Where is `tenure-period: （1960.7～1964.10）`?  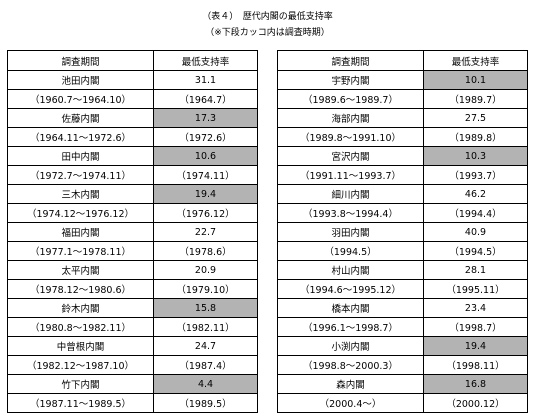 tenure-period: （1960.7～1964.10） is located at coordinates (80, 99).